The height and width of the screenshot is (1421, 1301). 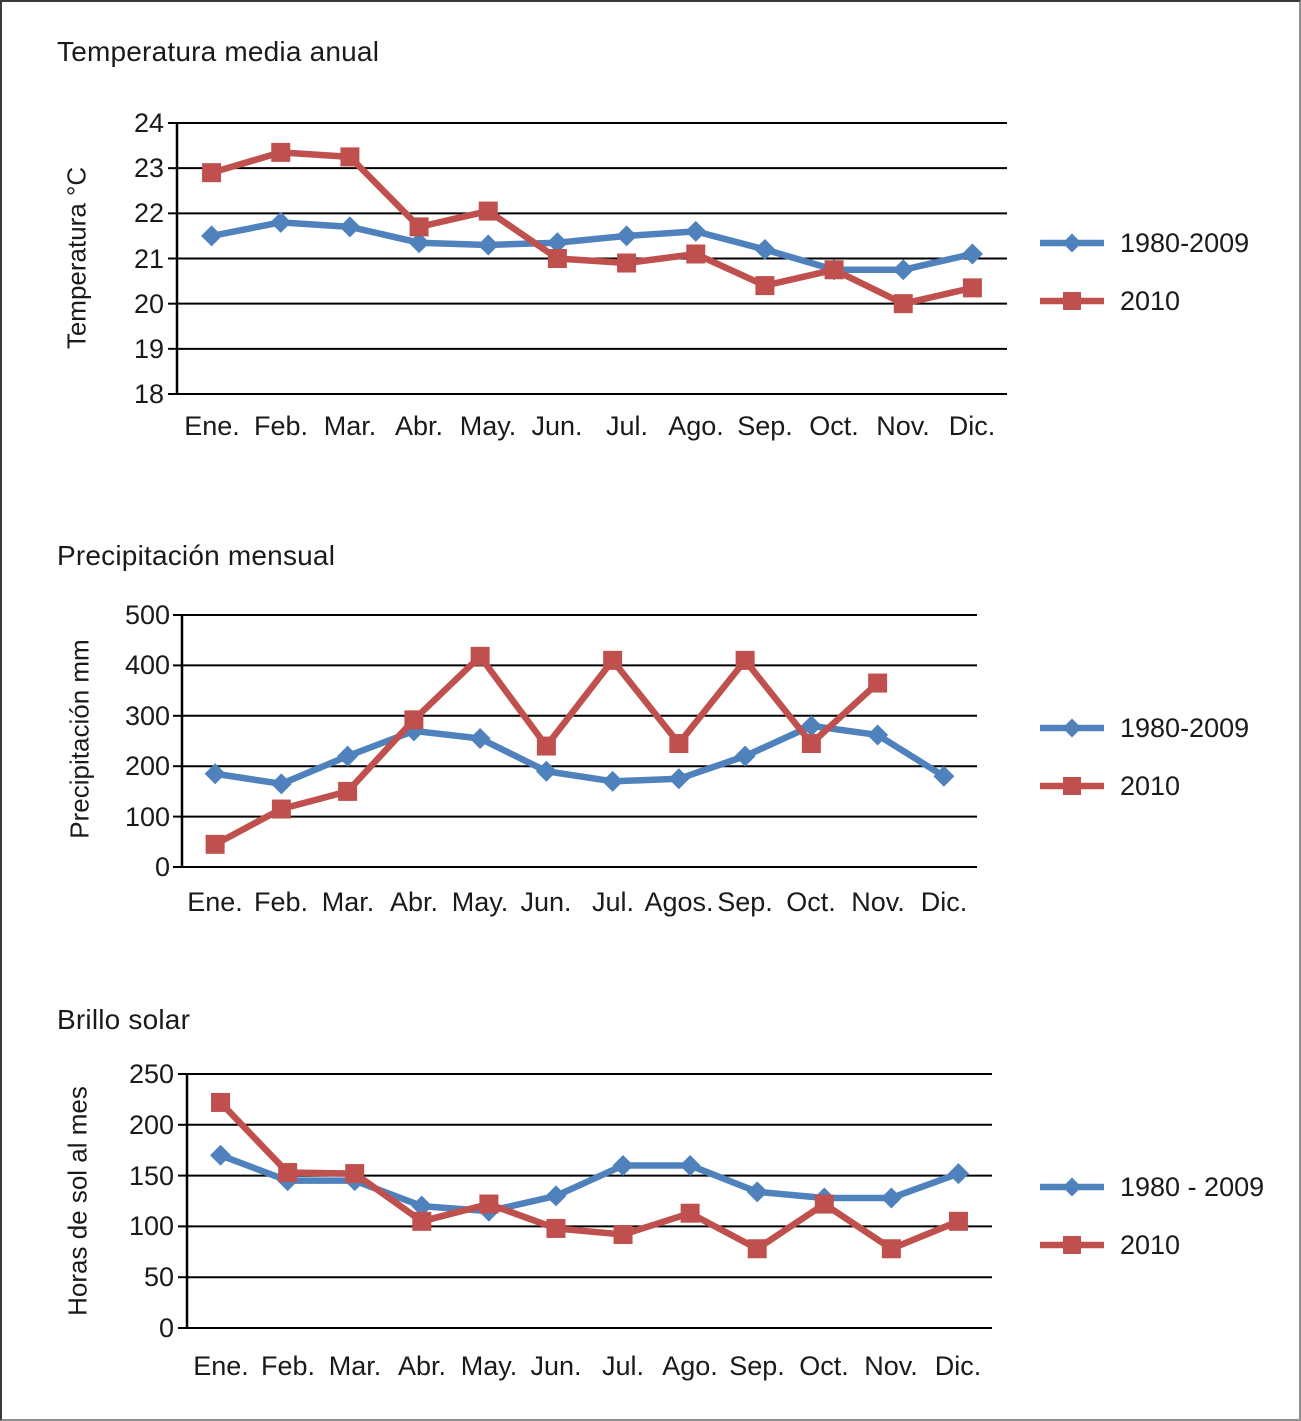 What do you see at coordinates (76, 258) in the screenshot?
I see `chart1-y-axis-title: Temperatura °C` at bounding box center [76, 258].